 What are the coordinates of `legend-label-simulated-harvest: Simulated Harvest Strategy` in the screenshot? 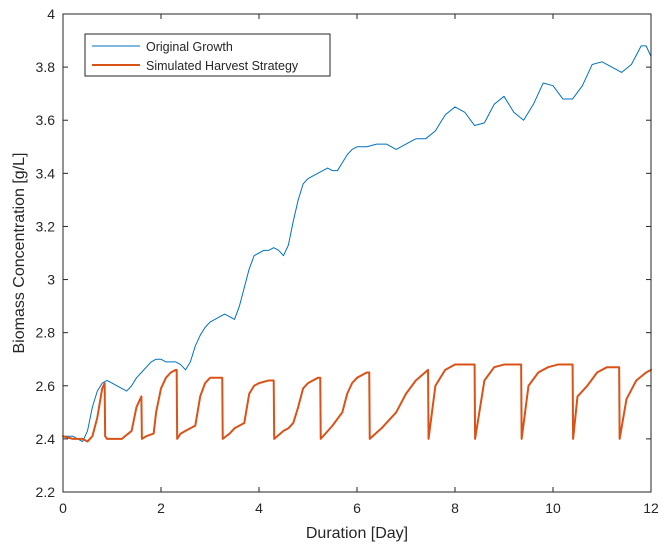 It's located at (222, 66).